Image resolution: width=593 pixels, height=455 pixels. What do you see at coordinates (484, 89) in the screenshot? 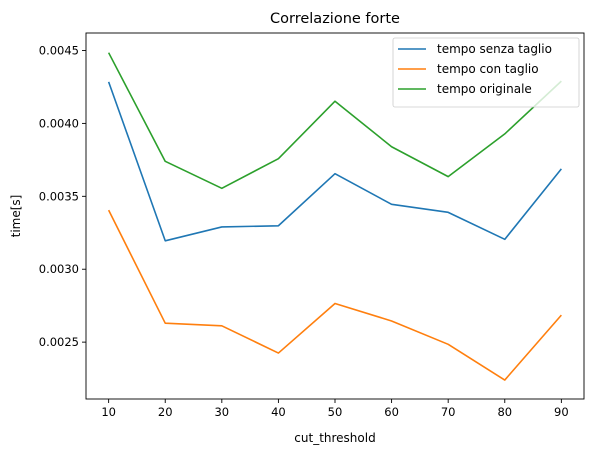
I see `legend-label-3: tempo originale` at bounding box center [484, 89].